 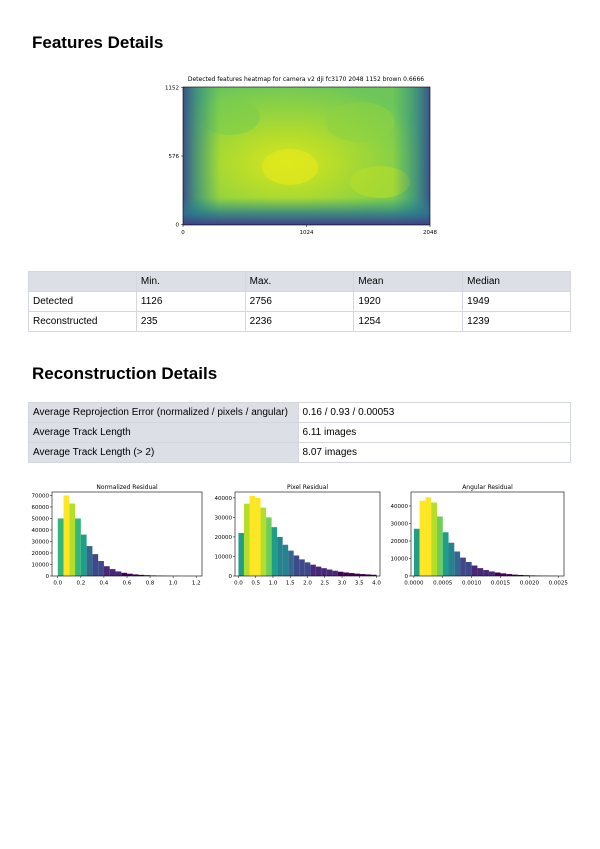 I want to click on table-row: Average Track Length 6.11 images, so click(x=300, y=432).